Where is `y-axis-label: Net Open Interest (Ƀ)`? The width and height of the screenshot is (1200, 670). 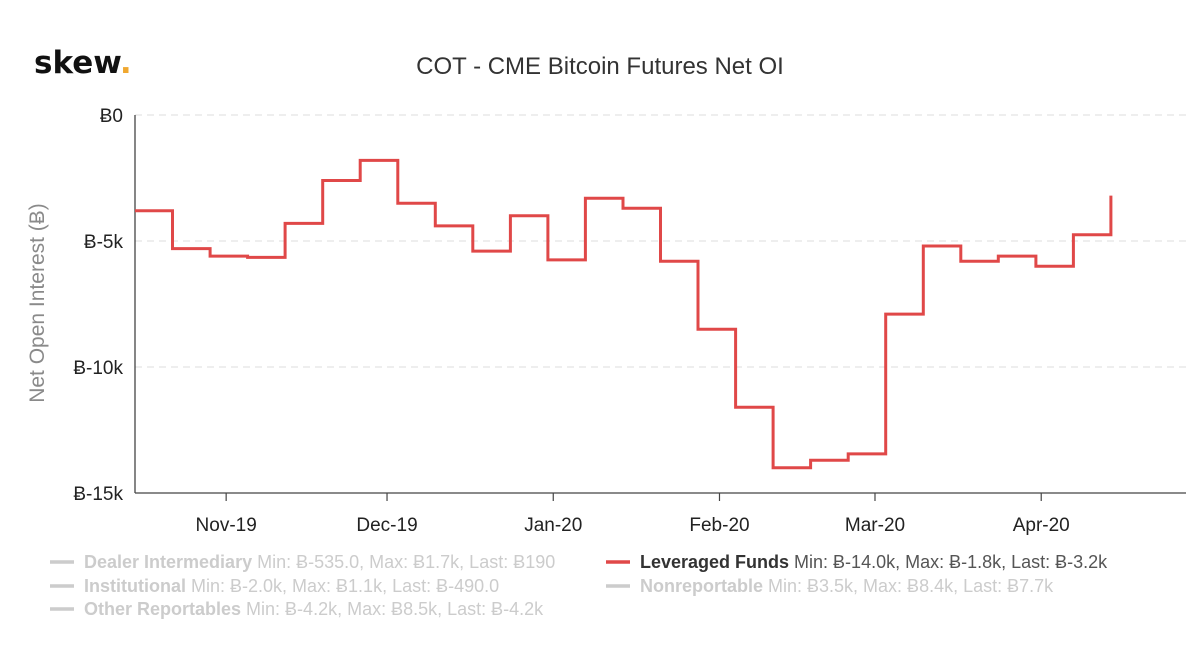
y-axis-label: Net Open Interest (Ƀ) is located at coordinates (37, 303).